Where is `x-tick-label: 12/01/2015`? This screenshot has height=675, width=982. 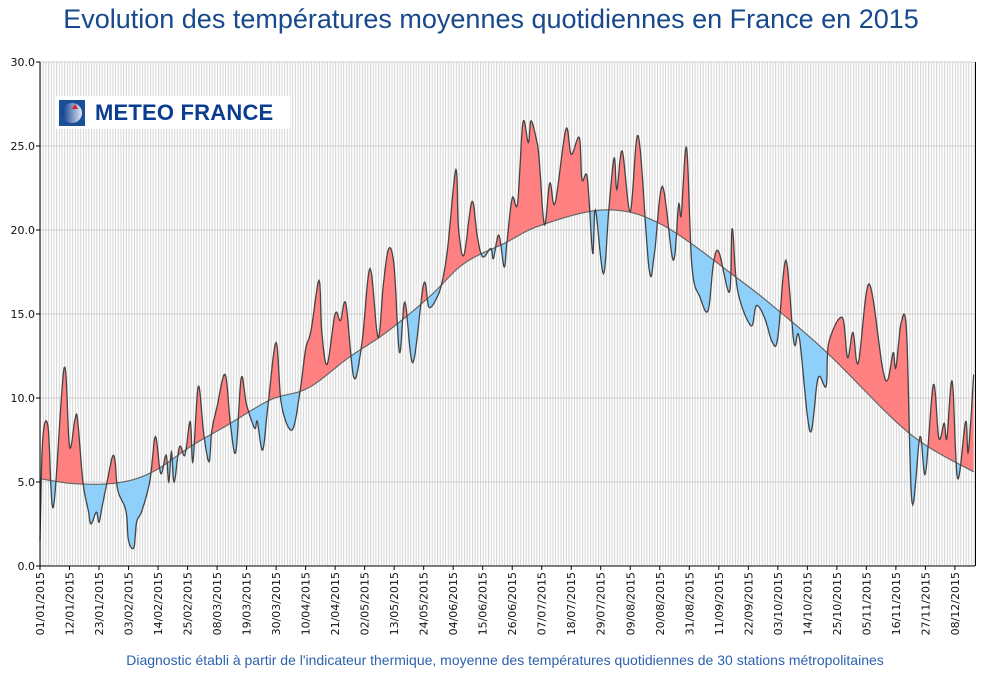 x-tick-label: 12/01/2015 is located at coordinates (70, 603).